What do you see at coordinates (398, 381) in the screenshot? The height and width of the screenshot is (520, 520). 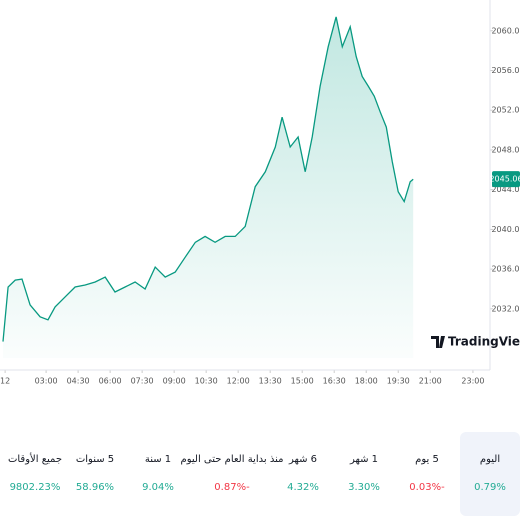 I see `x-tick-label: 19:30` at bounding box center [398, 381].